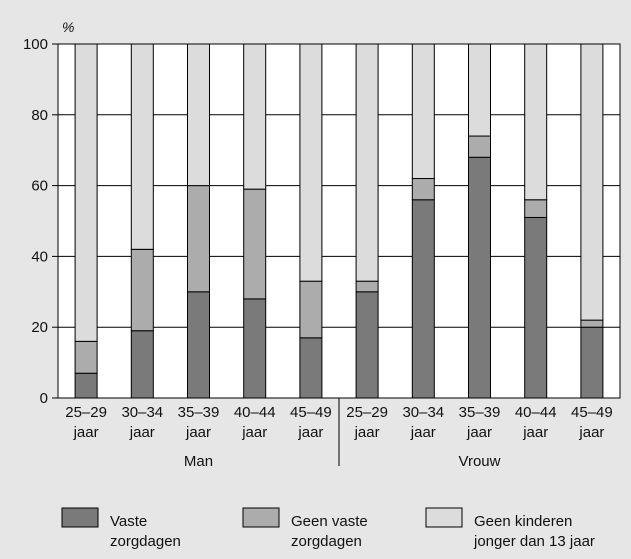  What do you see at coordinates (523, 521) in the screenshot?
I see `legend-label-2: Geen kinderen` at bounding box center [523, 521].